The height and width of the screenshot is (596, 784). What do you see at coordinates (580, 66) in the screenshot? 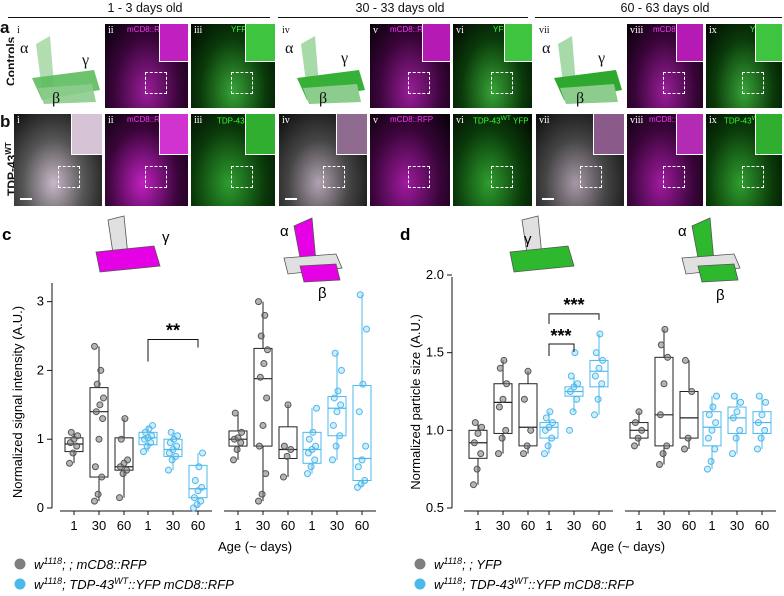
I see `panel-a-schematic-vii: vii α γ β` at bounding box center [580, 66].